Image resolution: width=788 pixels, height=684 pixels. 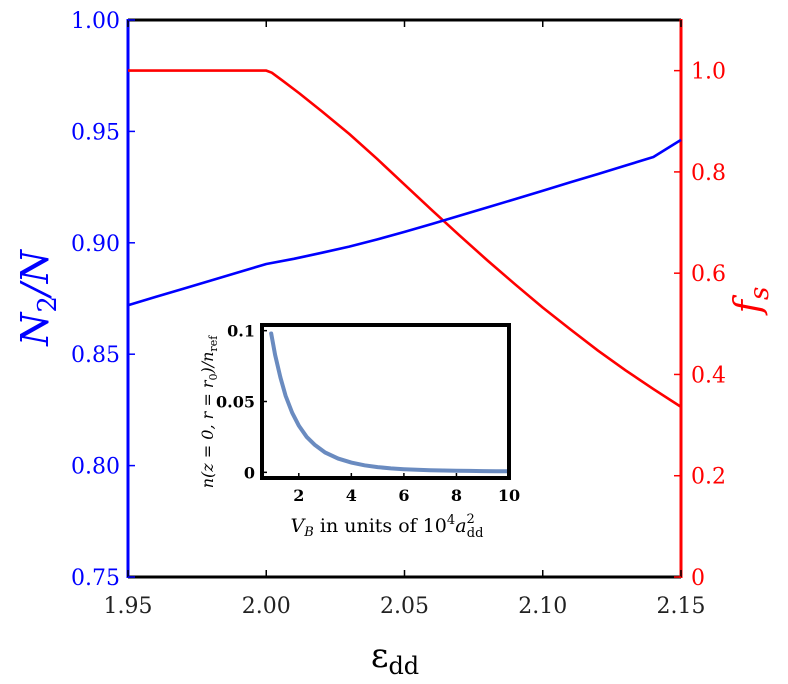 I want to click on inset-x-tick-label: 4, so click(x=351, y=495).